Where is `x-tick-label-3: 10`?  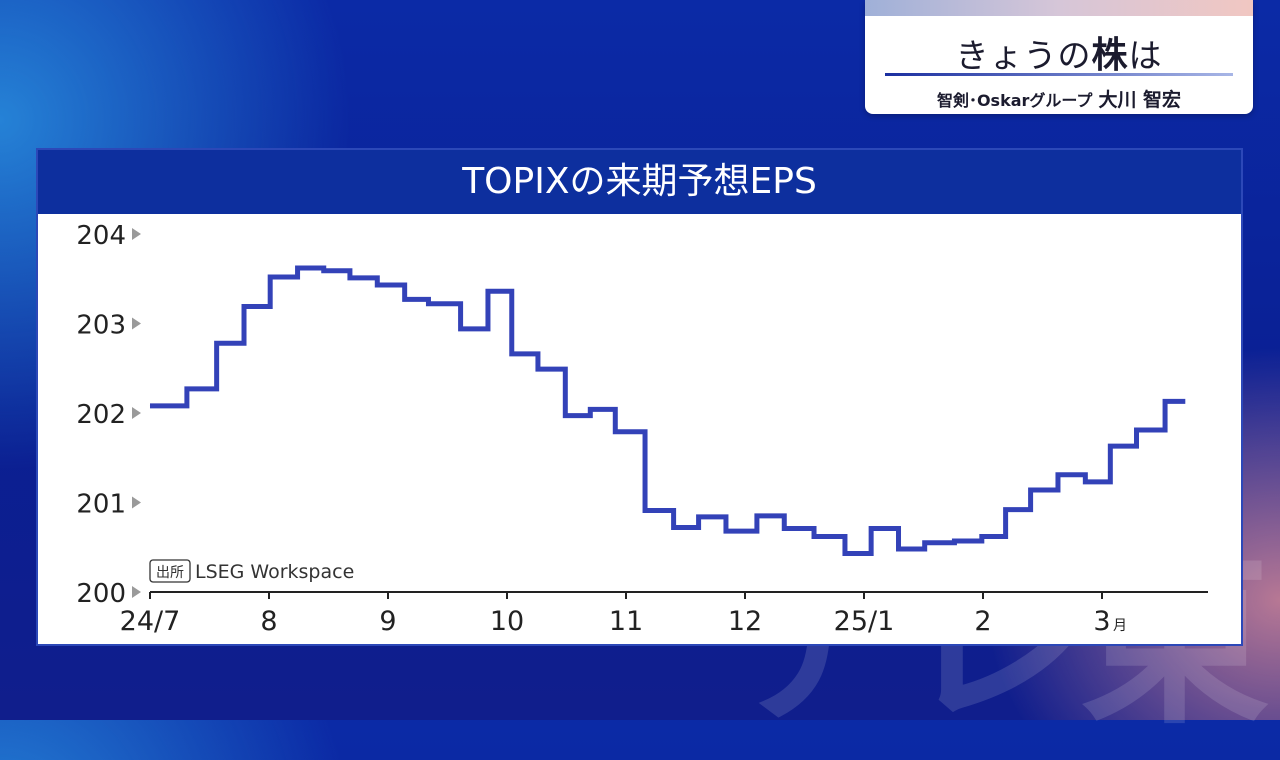
x-tick-label-3: 10 is located at coordinates (507, 621).